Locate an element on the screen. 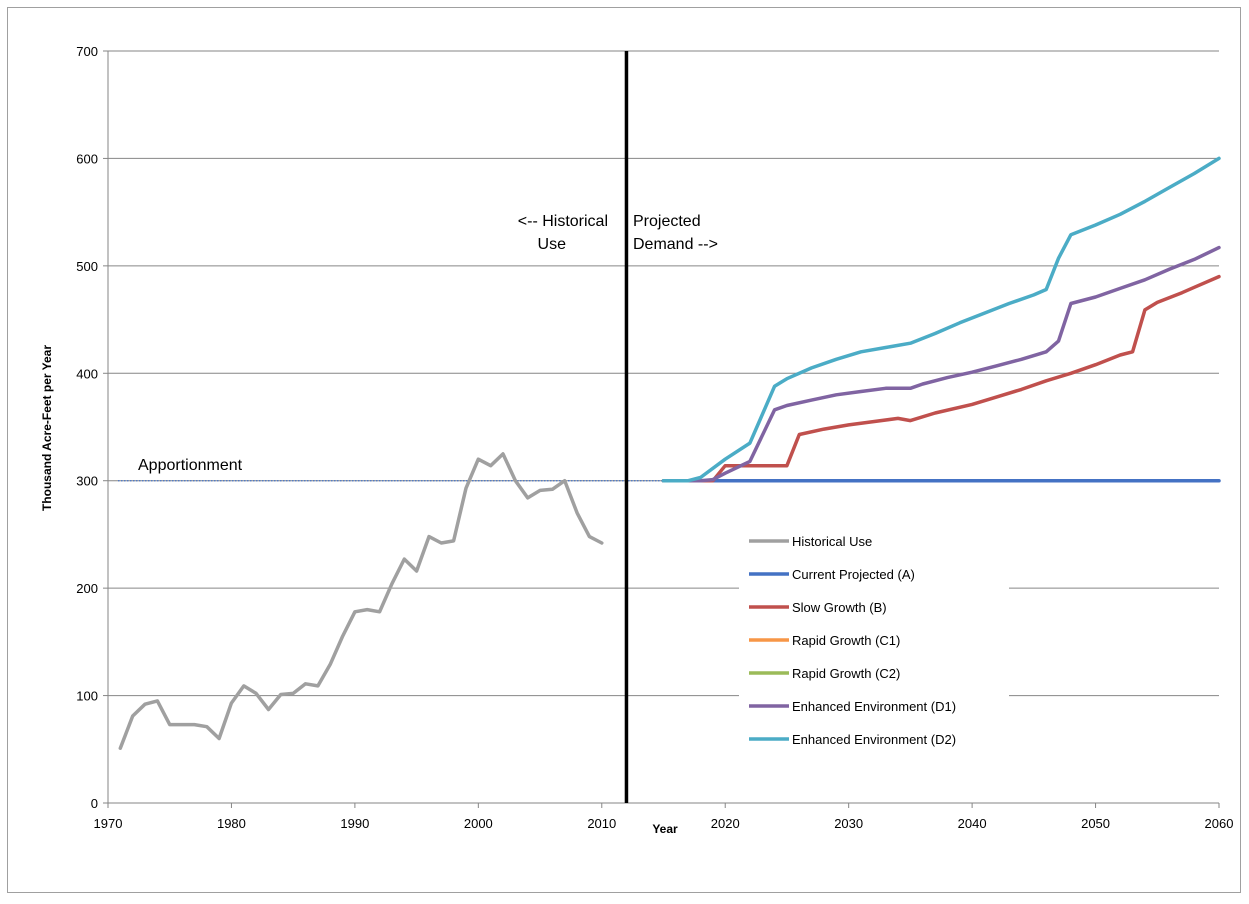 This screenshot has height=904, width=1249. projected-label-line2: Demand --> is located at coordinates (675, 244).